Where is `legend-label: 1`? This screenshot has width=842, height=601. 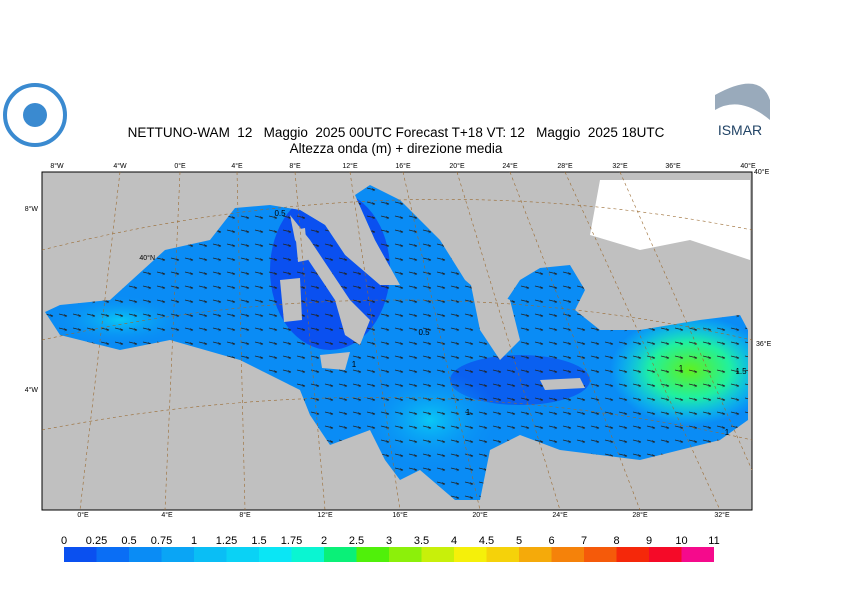
legend-label: 1 is located at coordinates (194, 541).